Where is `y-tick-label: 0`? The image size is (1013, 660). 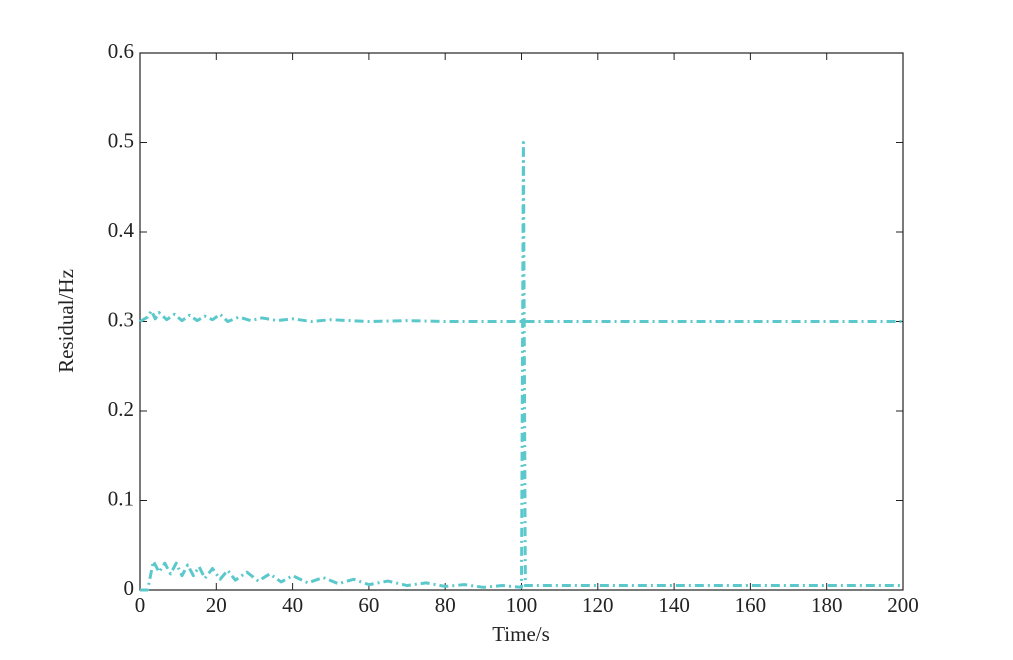 y-tick-label: 0 is located at coordinates (129, 588).